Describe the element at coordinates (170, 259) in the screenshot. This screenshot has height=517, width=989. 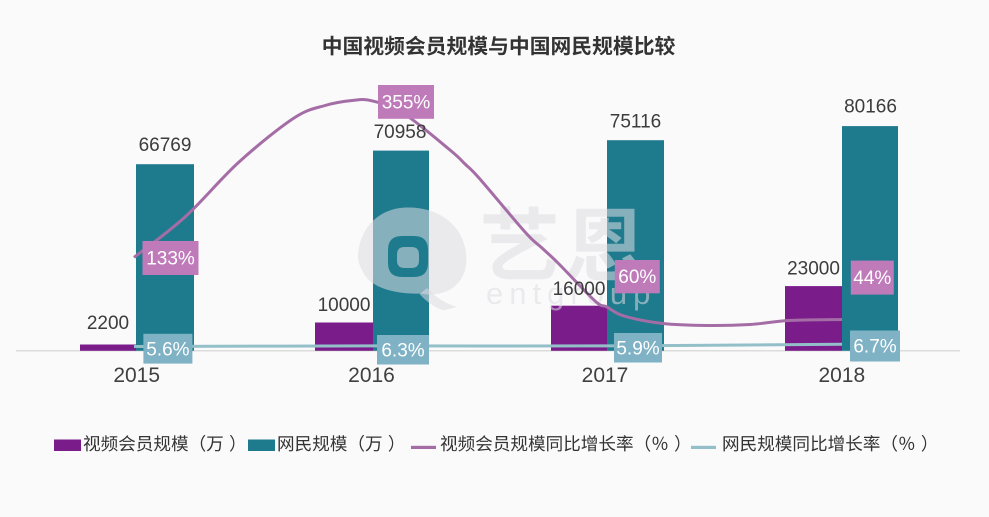
I see `svg-text: 133%` at that location.